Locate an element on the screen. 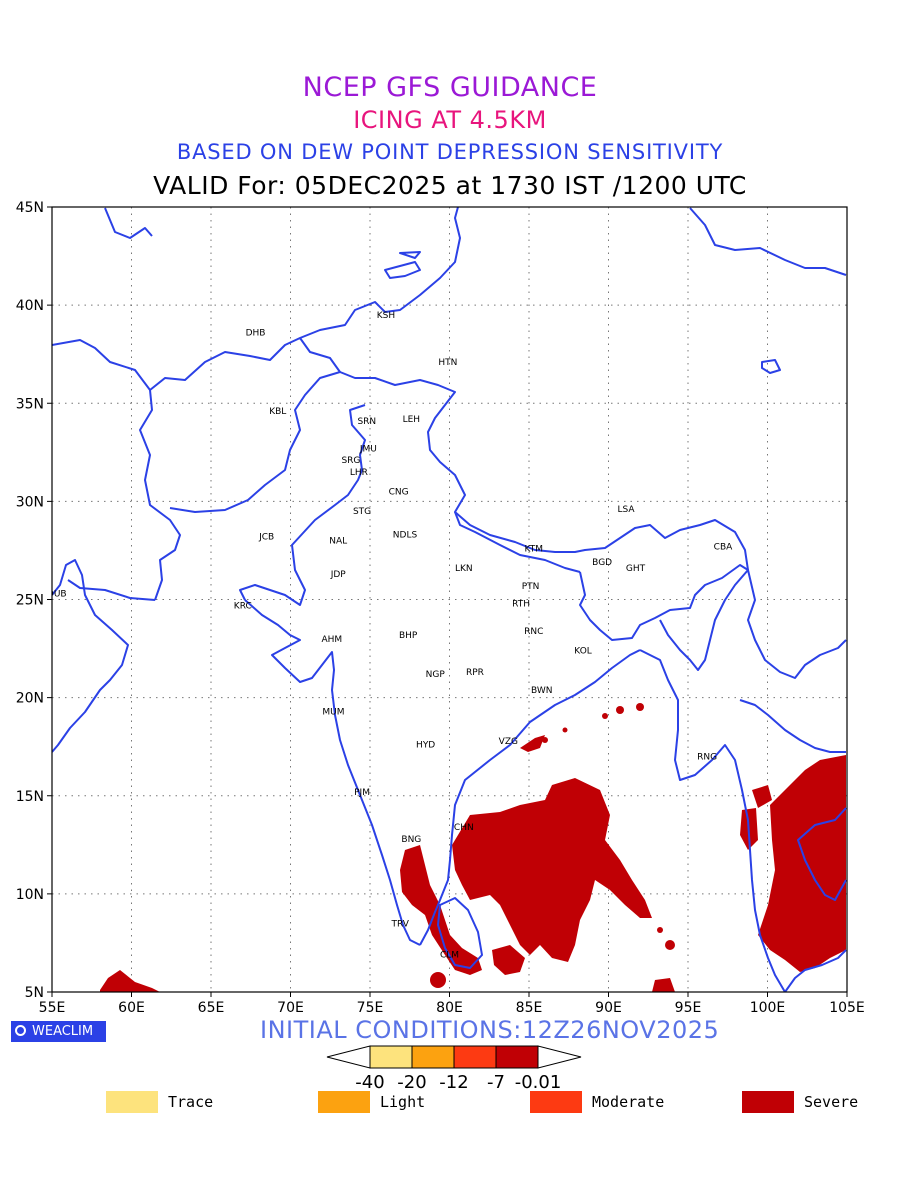 The width and height of the screenshot is (900, 1200). icing-region-southeast-asia is located at coordinates (802, 863).